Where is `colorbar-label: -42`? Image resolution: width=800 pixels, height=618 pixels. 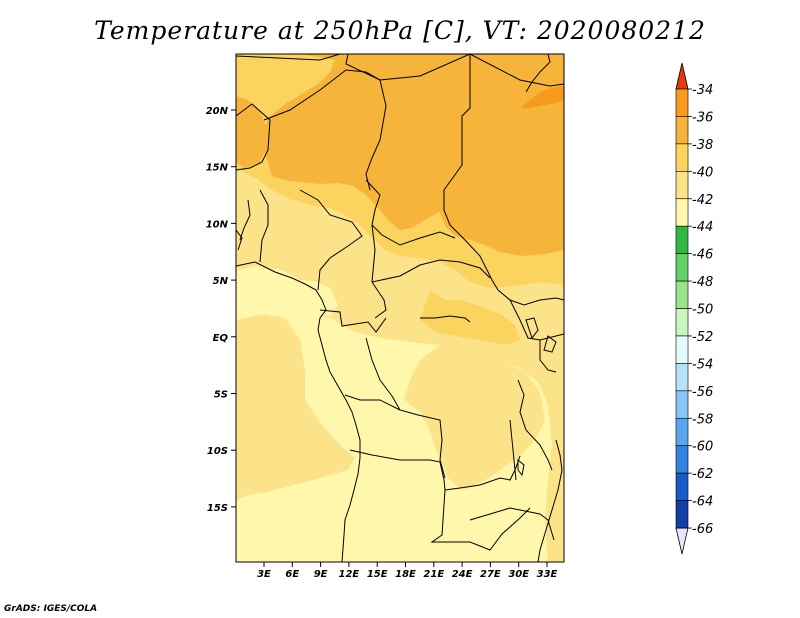 colorbar-label: -42 is located at coordinates (702, 200).